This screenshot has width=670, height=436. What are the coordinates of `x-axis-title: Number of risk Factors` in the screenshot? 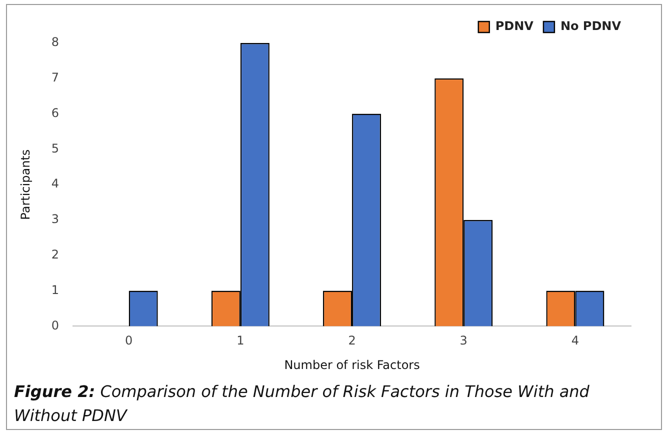 It's located at (352, 365).